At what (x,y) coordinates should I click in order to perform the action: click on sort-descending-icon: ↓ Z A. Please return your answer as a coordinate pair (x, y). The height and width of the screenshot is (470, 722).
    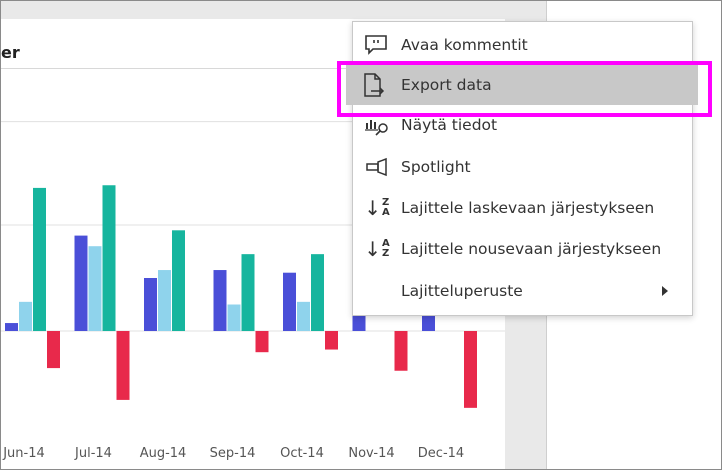
    Looking at the image, I should click on (377, 208).